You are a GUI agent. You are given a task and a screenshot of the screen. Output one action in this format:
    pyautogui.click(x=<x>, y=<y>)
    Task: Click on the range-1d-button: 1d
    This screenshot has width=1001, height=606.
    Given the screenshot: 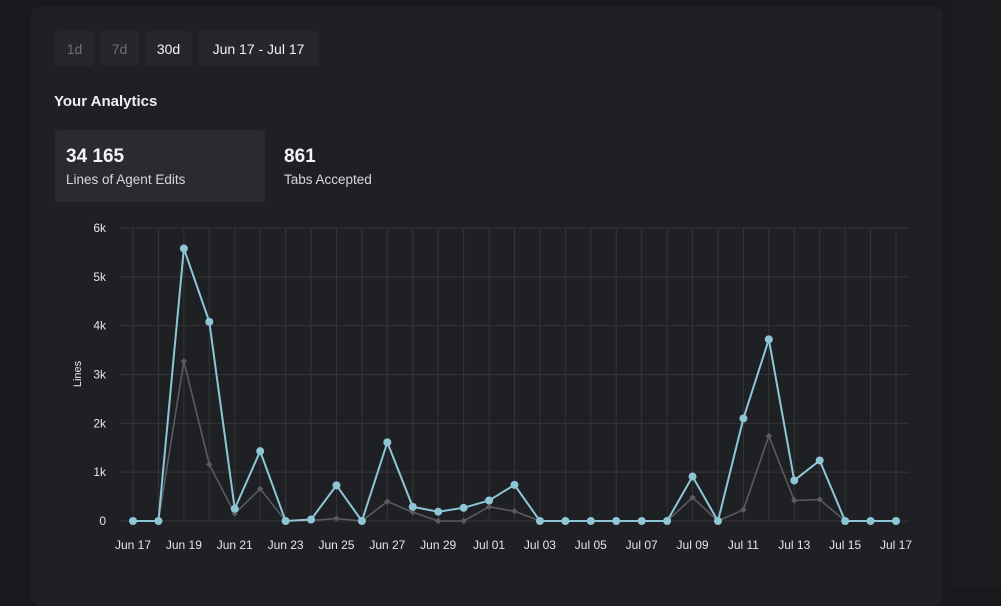 What is the action you would take?
    pyautogui.click(x=74, y=48)
    